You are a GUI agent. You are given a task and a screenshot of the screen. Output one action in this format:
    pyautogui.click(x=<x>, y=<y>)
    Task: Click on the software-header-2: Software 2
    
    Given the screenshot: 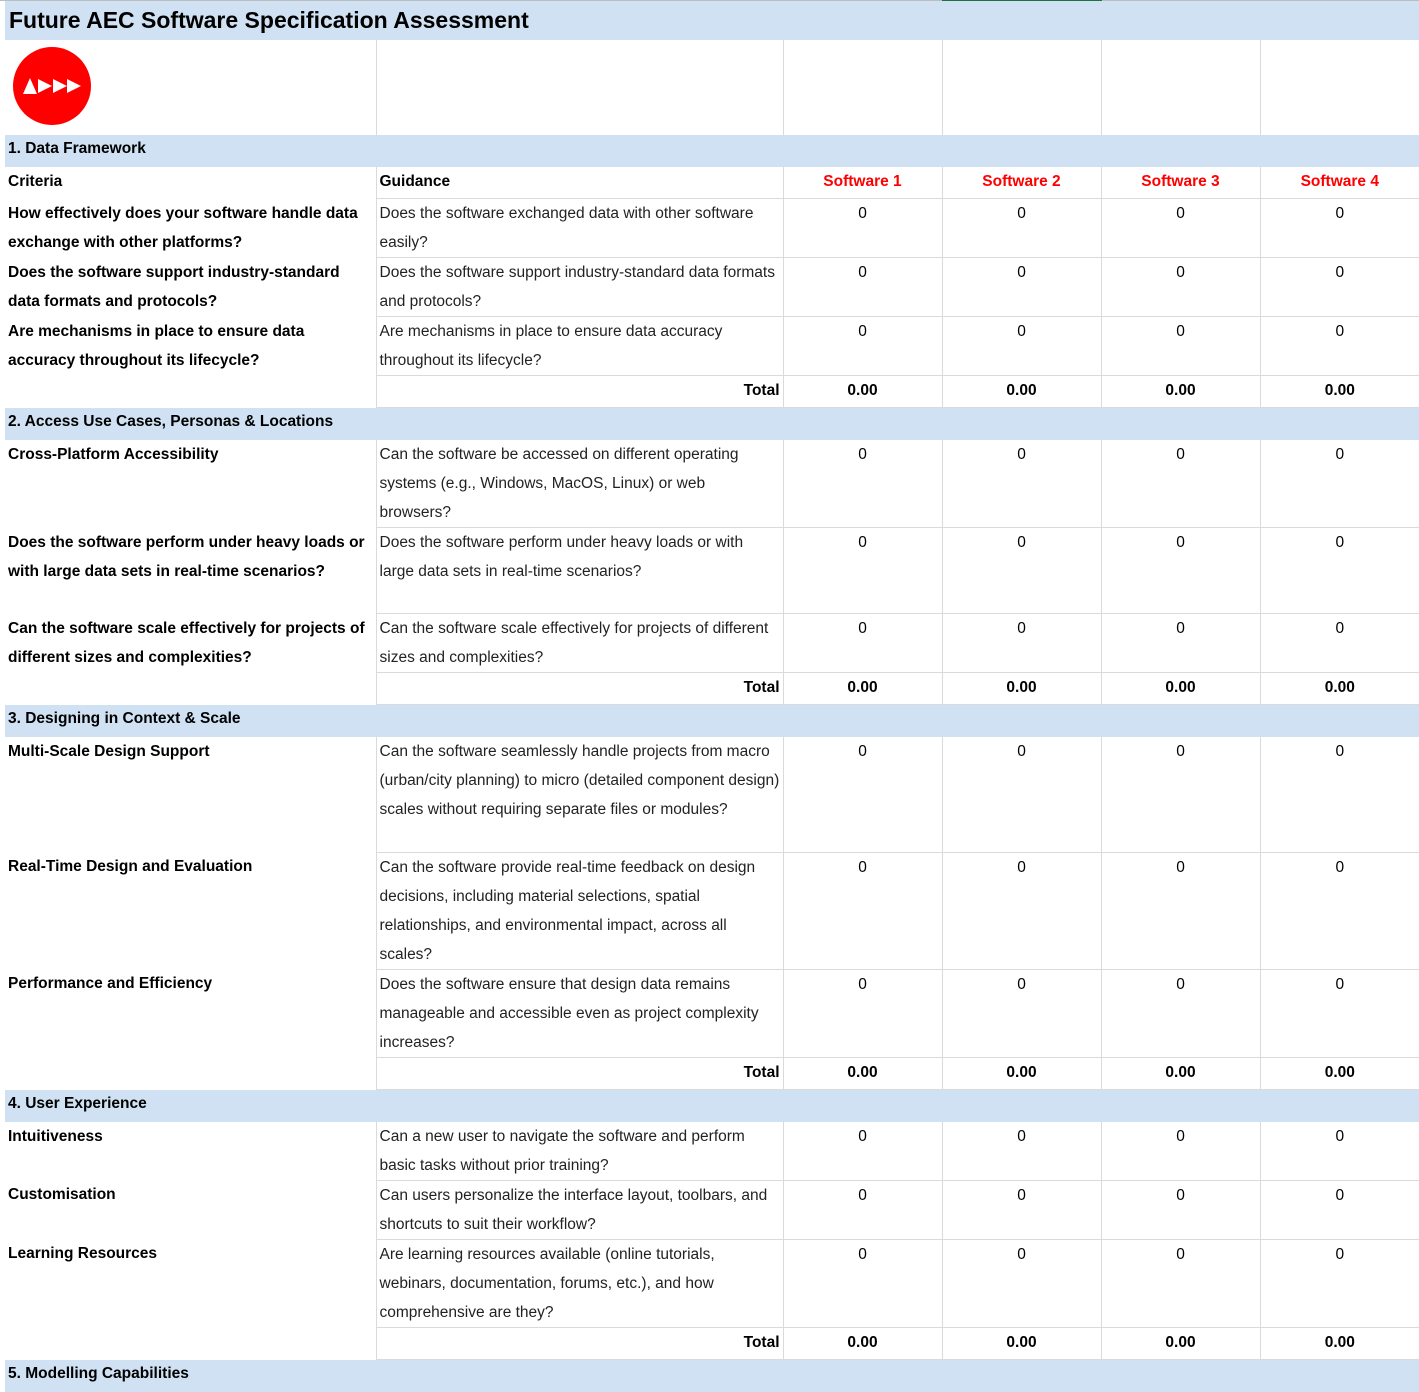 What is the action you would take?
    pyautogui.click(x=1021, y=183)
    